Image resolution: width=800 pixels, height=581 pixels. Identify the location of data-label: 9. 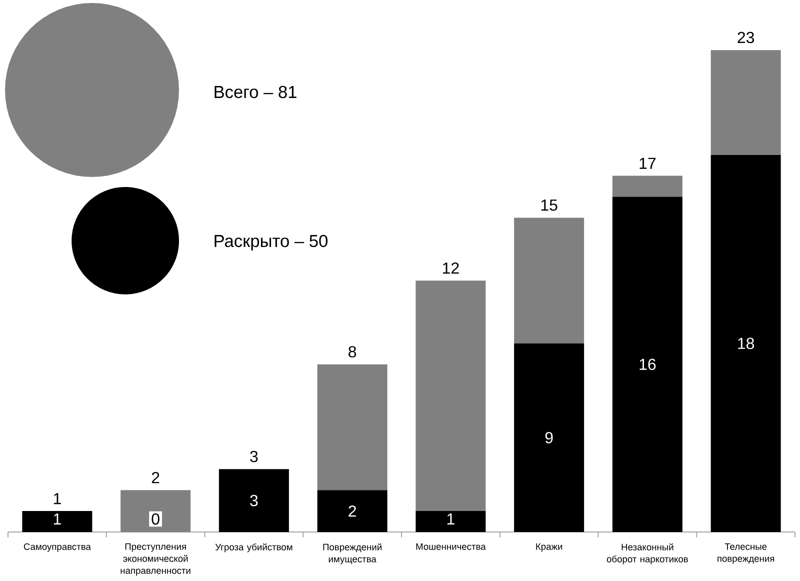
(549, 438).